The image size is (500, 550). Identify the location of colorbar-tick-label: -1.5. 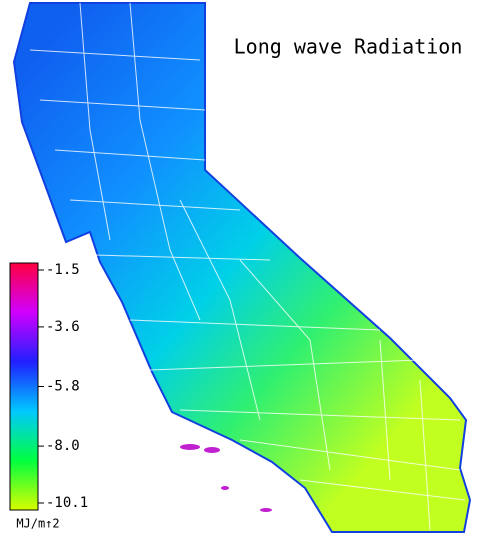
(63, 270).